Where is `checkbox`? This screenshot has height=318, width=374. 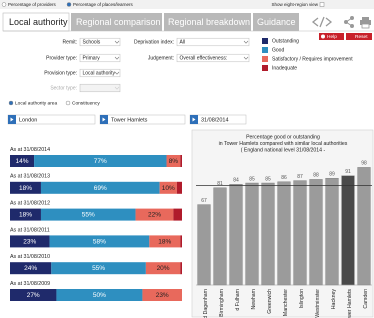
checkbox is located at coordinates (322, 4).